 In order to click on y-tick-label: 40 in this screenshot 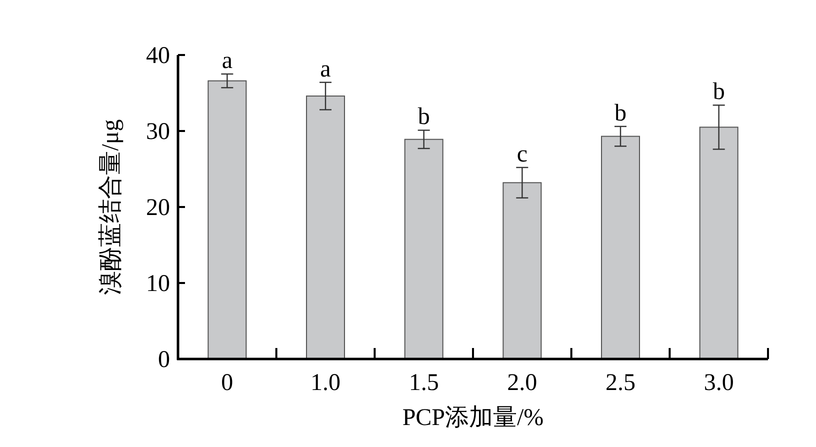, I will do `click(158, 56)`.